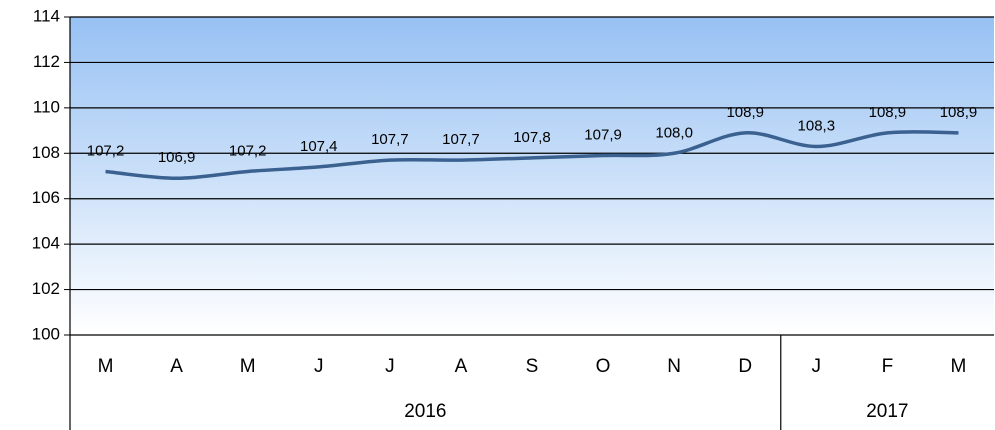 Image resolution: width=995 pixels, height=430 pixels. Describe the element at coordinates (532, 366) in the screenshot. I see `x-tick-label: S` at that location.